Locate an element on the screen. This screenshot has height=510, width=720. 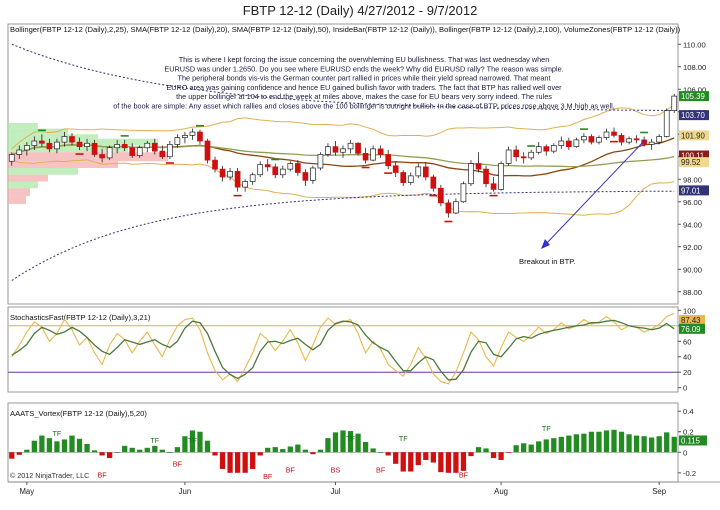
bollinger25-lower-line is located at coordinates (343, 187).